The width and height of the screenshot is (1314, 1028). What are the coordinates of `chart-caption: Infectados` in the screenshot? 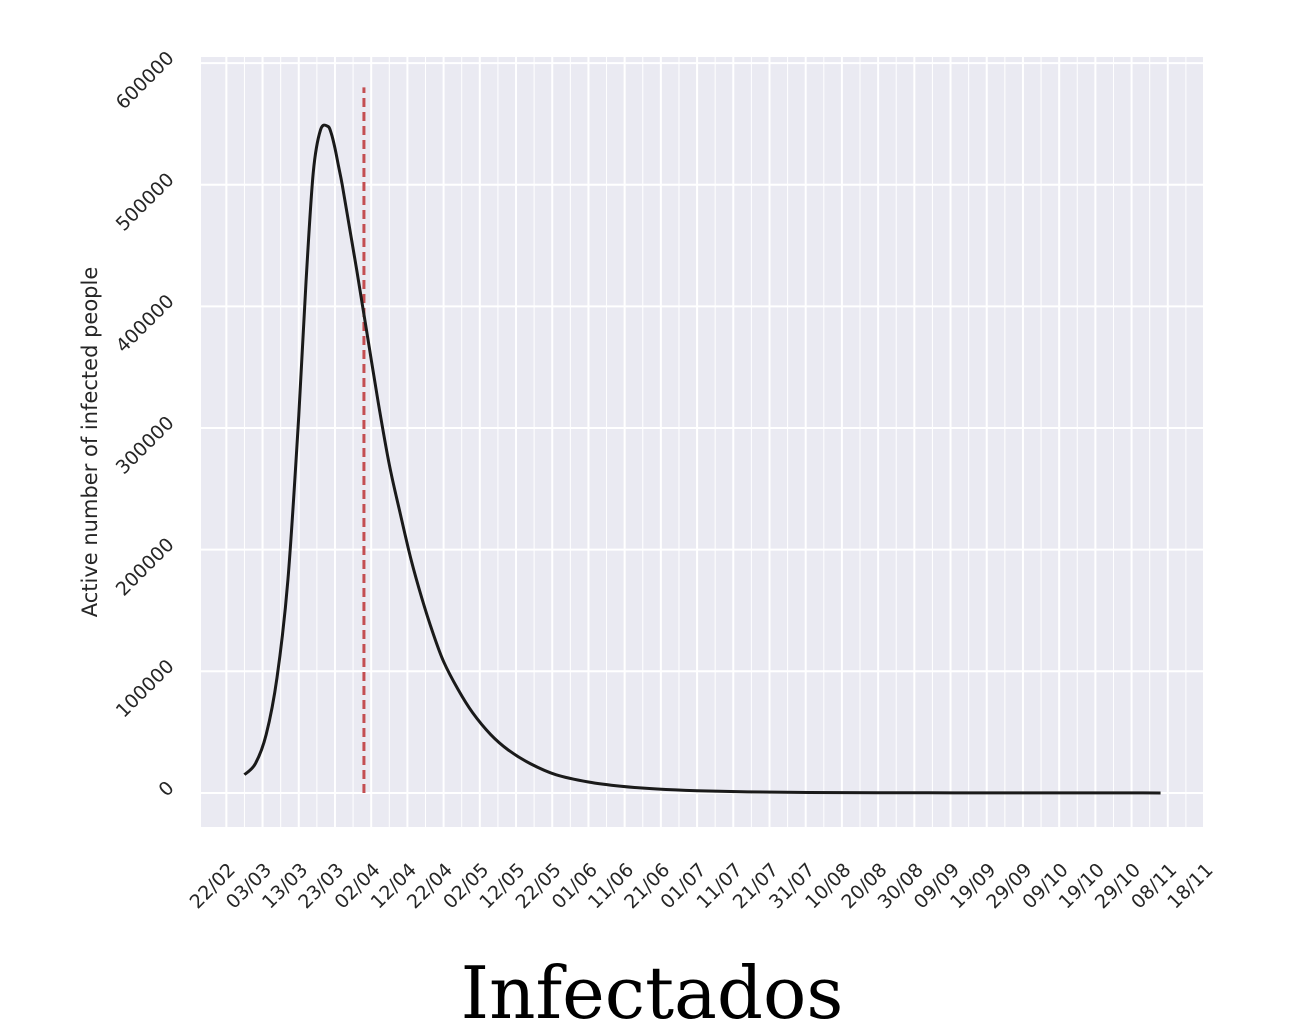 It's located at (652, 989).